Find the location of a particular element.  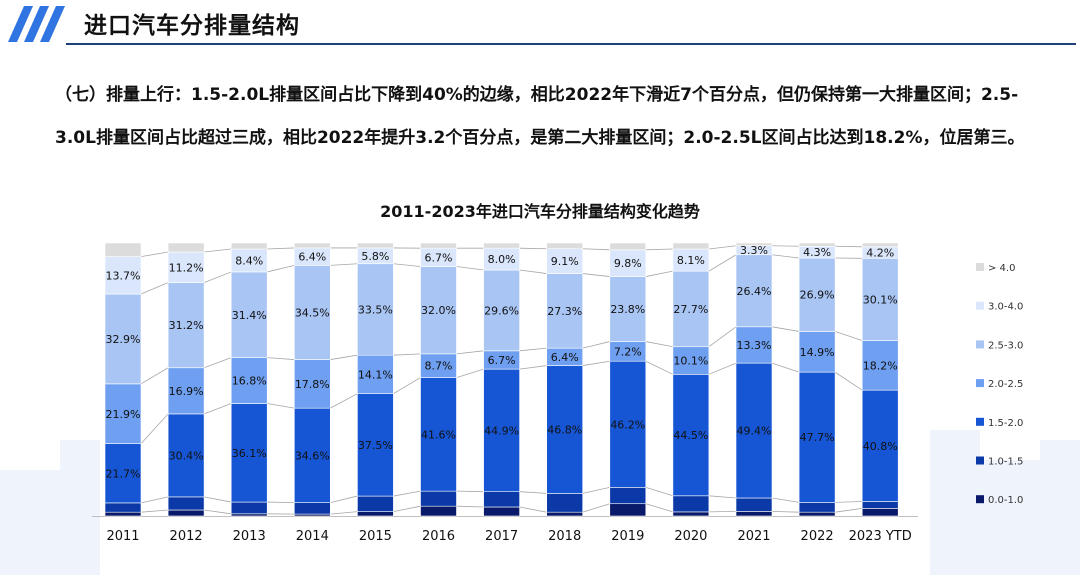

data-label: 29.6% is located at coordinates (501, 310).